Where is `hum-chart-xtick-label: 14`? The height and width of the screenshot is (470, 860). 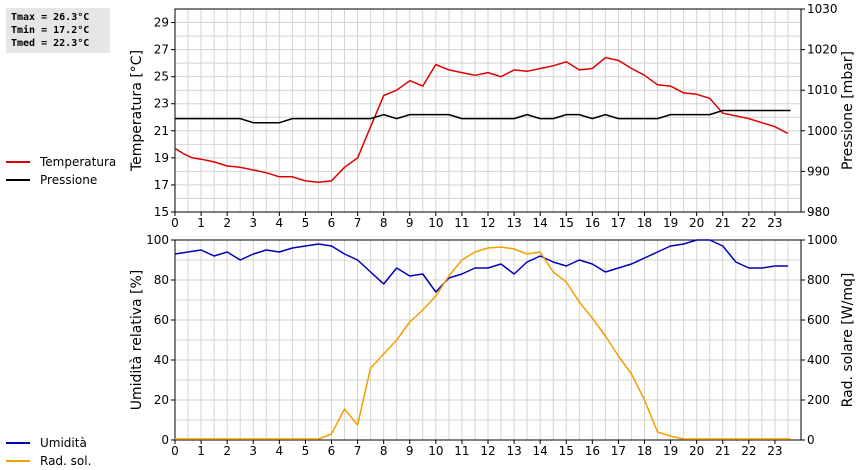
hum-chart-xtick-label: 14 is located at coordinates (540, 451).